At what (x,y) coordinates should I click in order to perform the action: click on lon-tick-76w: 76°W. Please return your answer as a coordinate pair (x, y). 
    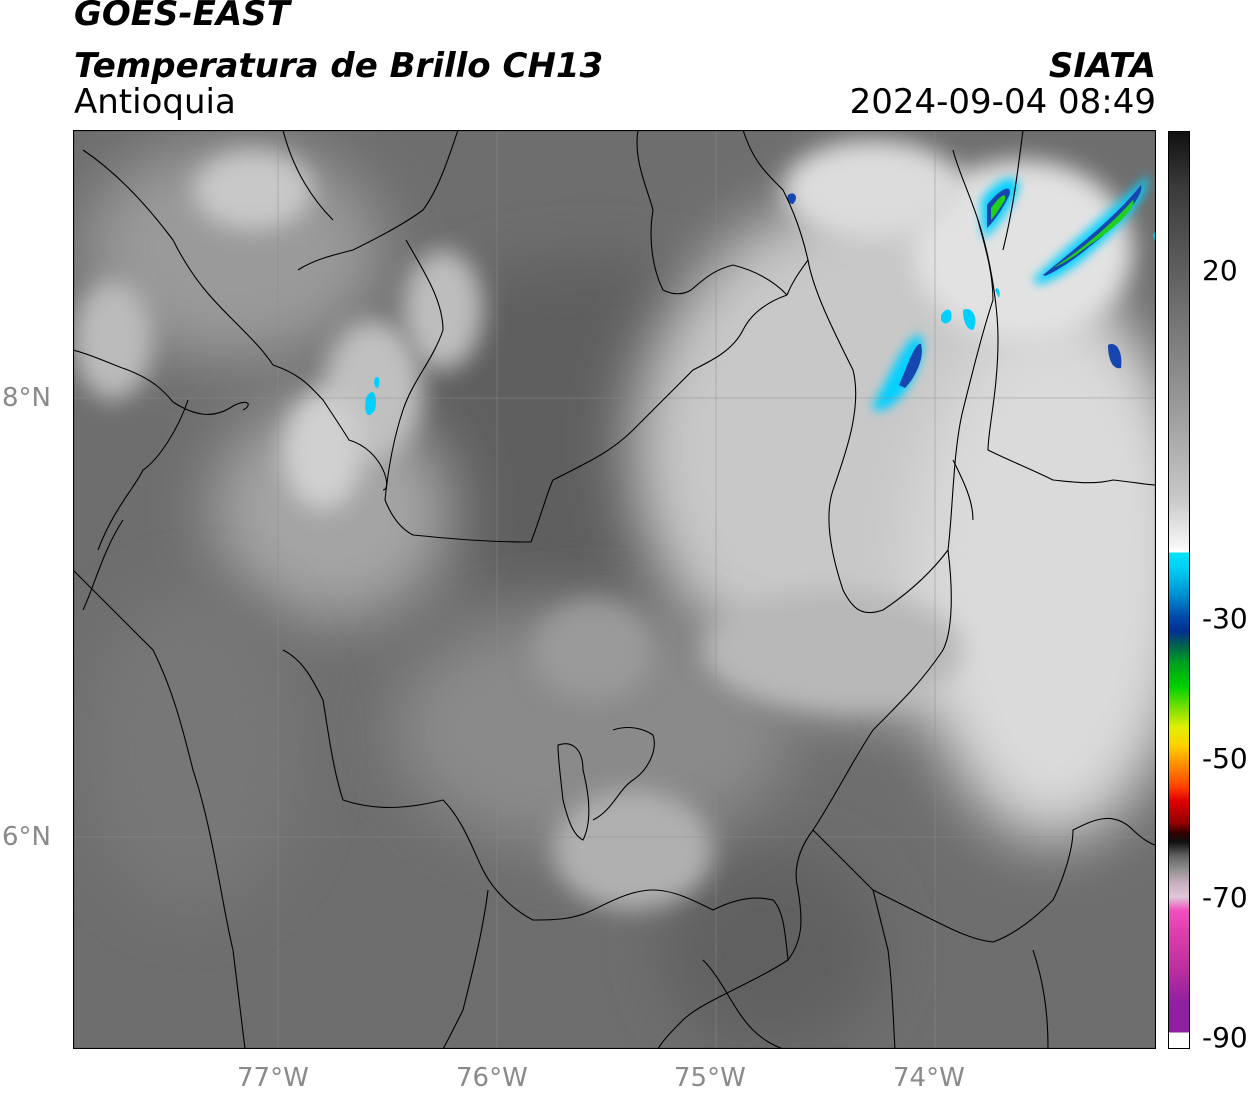
    Looking at the image, I should click on (492, 1078).